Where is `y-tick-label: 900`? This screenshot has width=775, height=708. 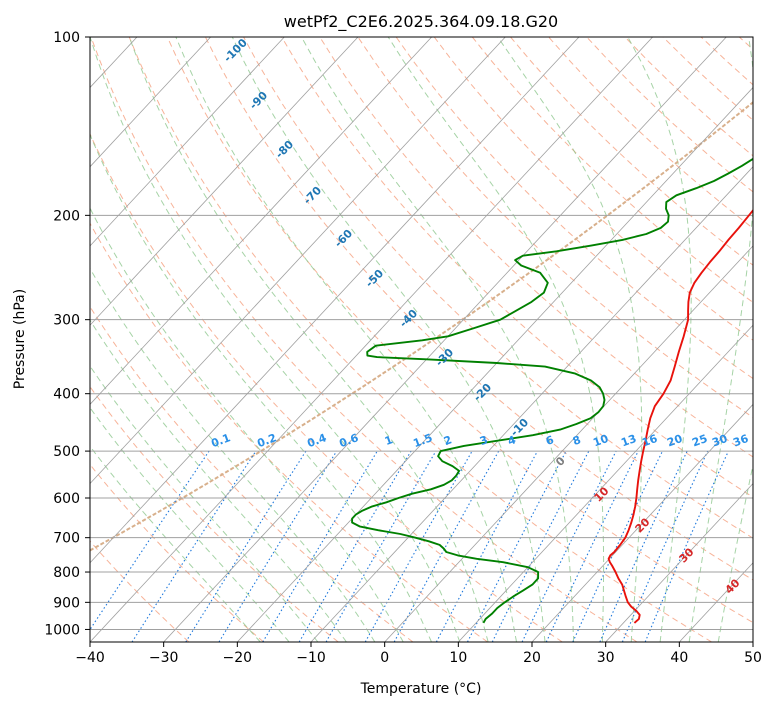
y-tick-label: 900 is located at coordinates (66, 603).